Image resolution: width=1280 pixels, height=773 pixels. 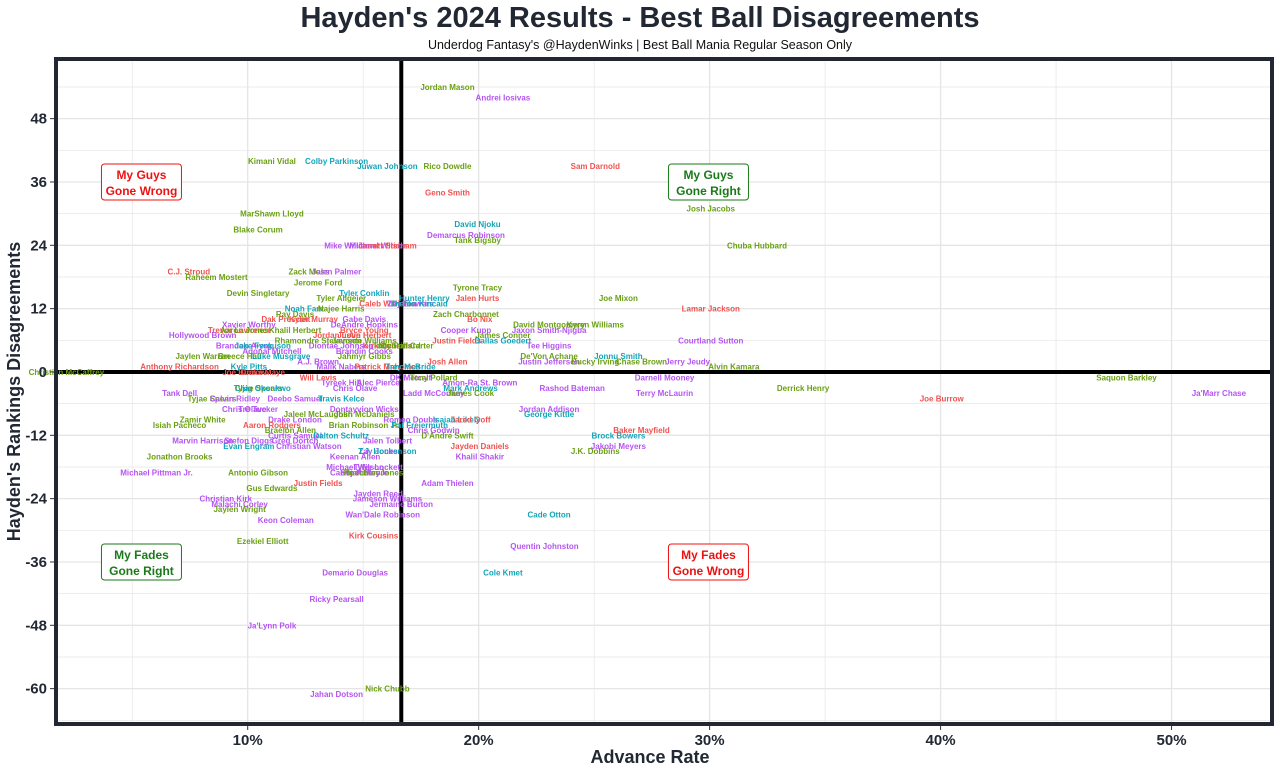 What do you see at coordinates (478, 240) in the screenshot?
I see `point-label: Tank Bigsby` at bounding box center [478, 240].